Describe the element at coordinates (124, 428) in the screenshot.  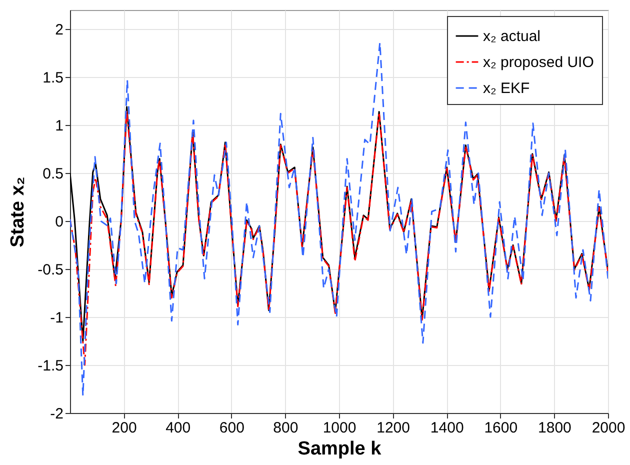
I see `x-tick-label: 200` at that location.